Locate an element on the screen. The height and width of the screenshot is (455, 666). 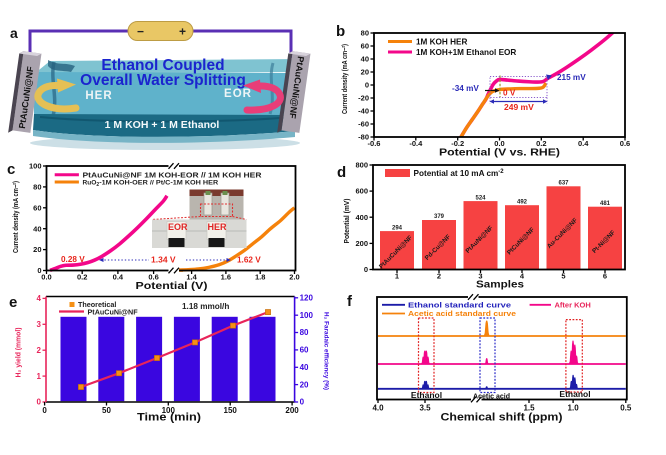
svg-text: PtAuCuNi@NF is located at coordinates (113, 312).